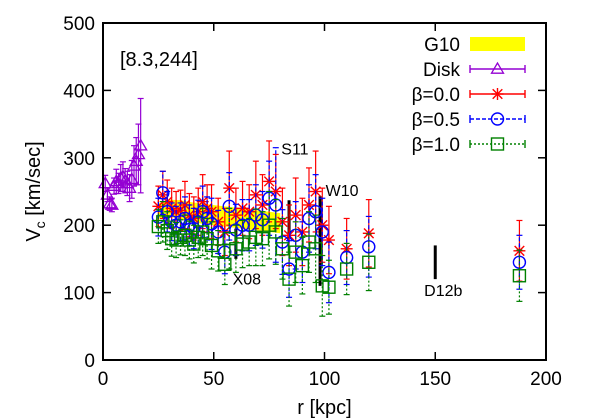 The height and width of the screenshot is (419, 598). What do you see at coordinates (442, 45) in the screenshot?
I see `legend-label: G10` at bounding box center [442, 45].